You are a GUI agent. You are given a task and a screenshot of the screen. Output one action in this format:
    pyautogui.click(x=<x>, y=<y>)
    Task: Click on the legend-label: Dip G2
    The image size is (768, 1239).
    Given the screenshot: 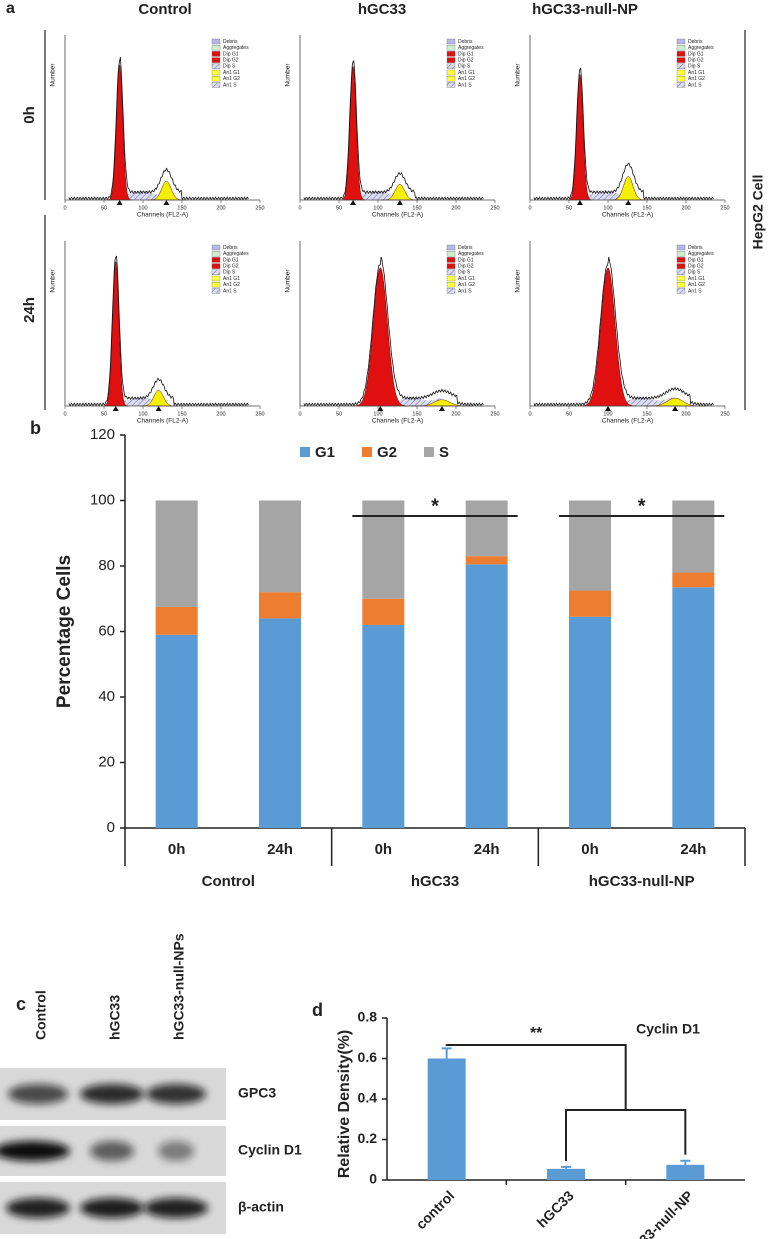 What is the action you would take?
    pyautogui.click(x=231, y=267)
    